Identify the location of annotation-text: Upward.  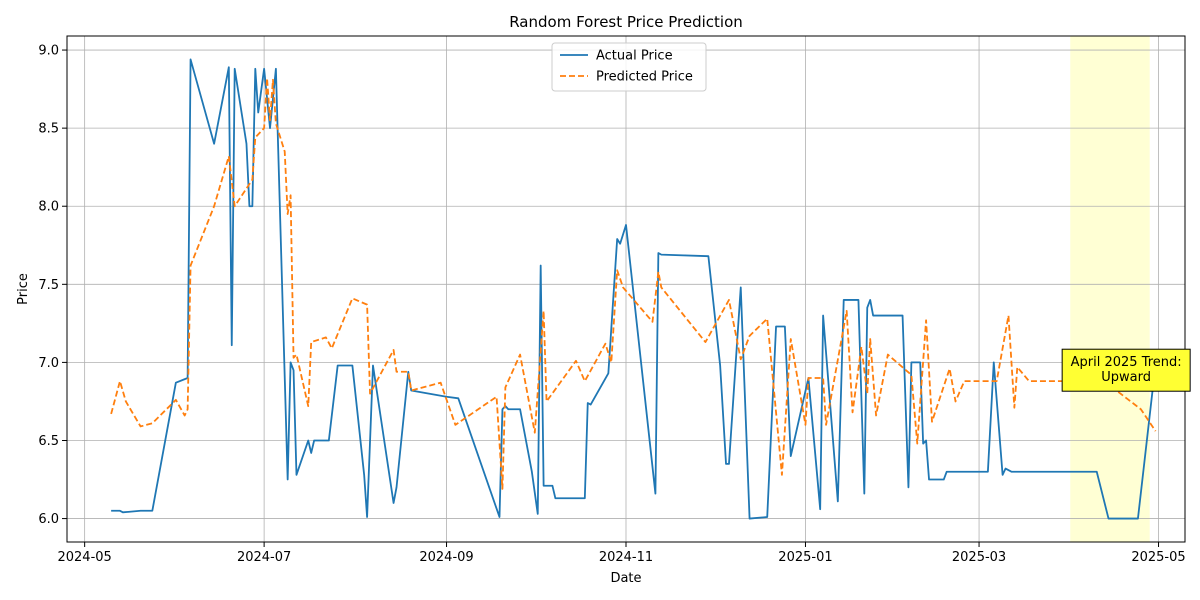
(1126, 377).